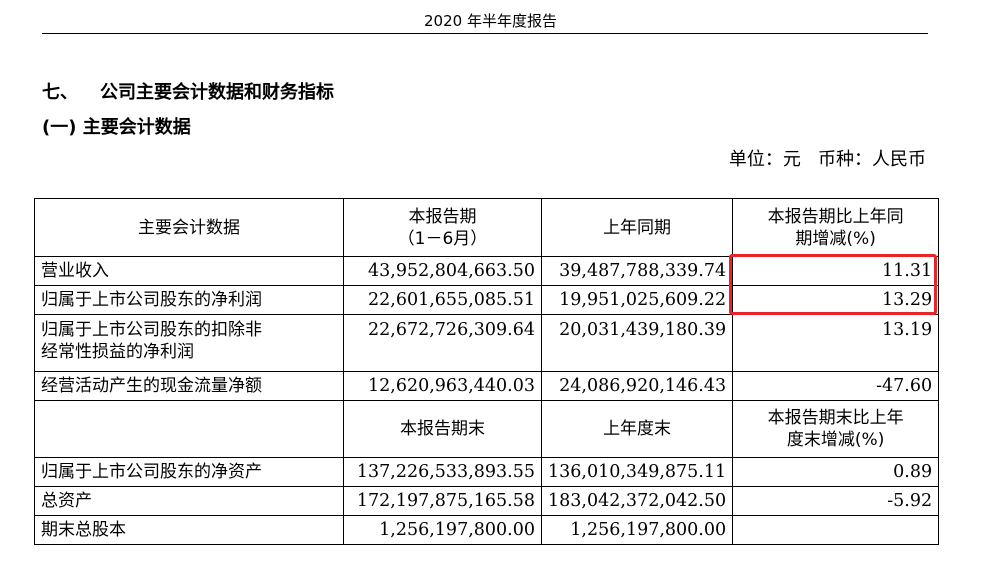 The width and height of the screenshot is (981, 577). Describe the element at coordinates (217, 92) in the screenshot. I see `section-title: 公司主要会计数据和财务指标` at that location.